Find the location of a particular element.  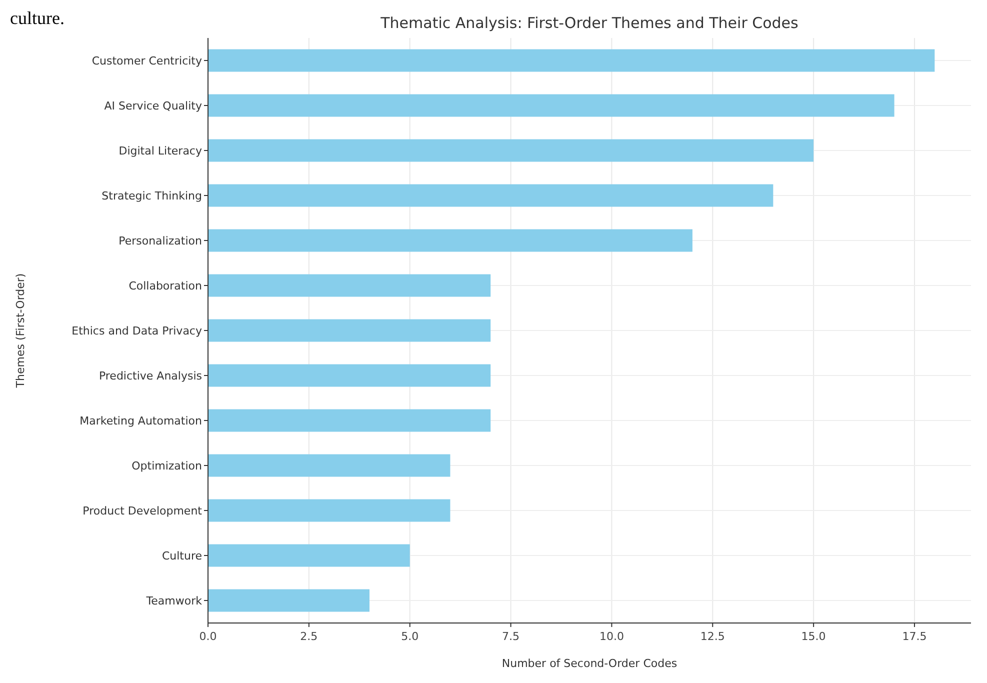

y-tick-label: Product Development is located at coordinates (142, 511).